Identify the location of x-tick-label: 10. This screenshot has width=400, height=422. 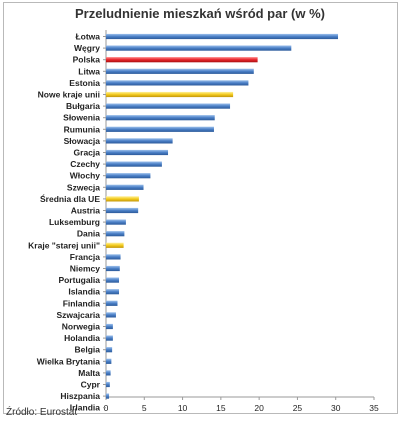
(183, 408).